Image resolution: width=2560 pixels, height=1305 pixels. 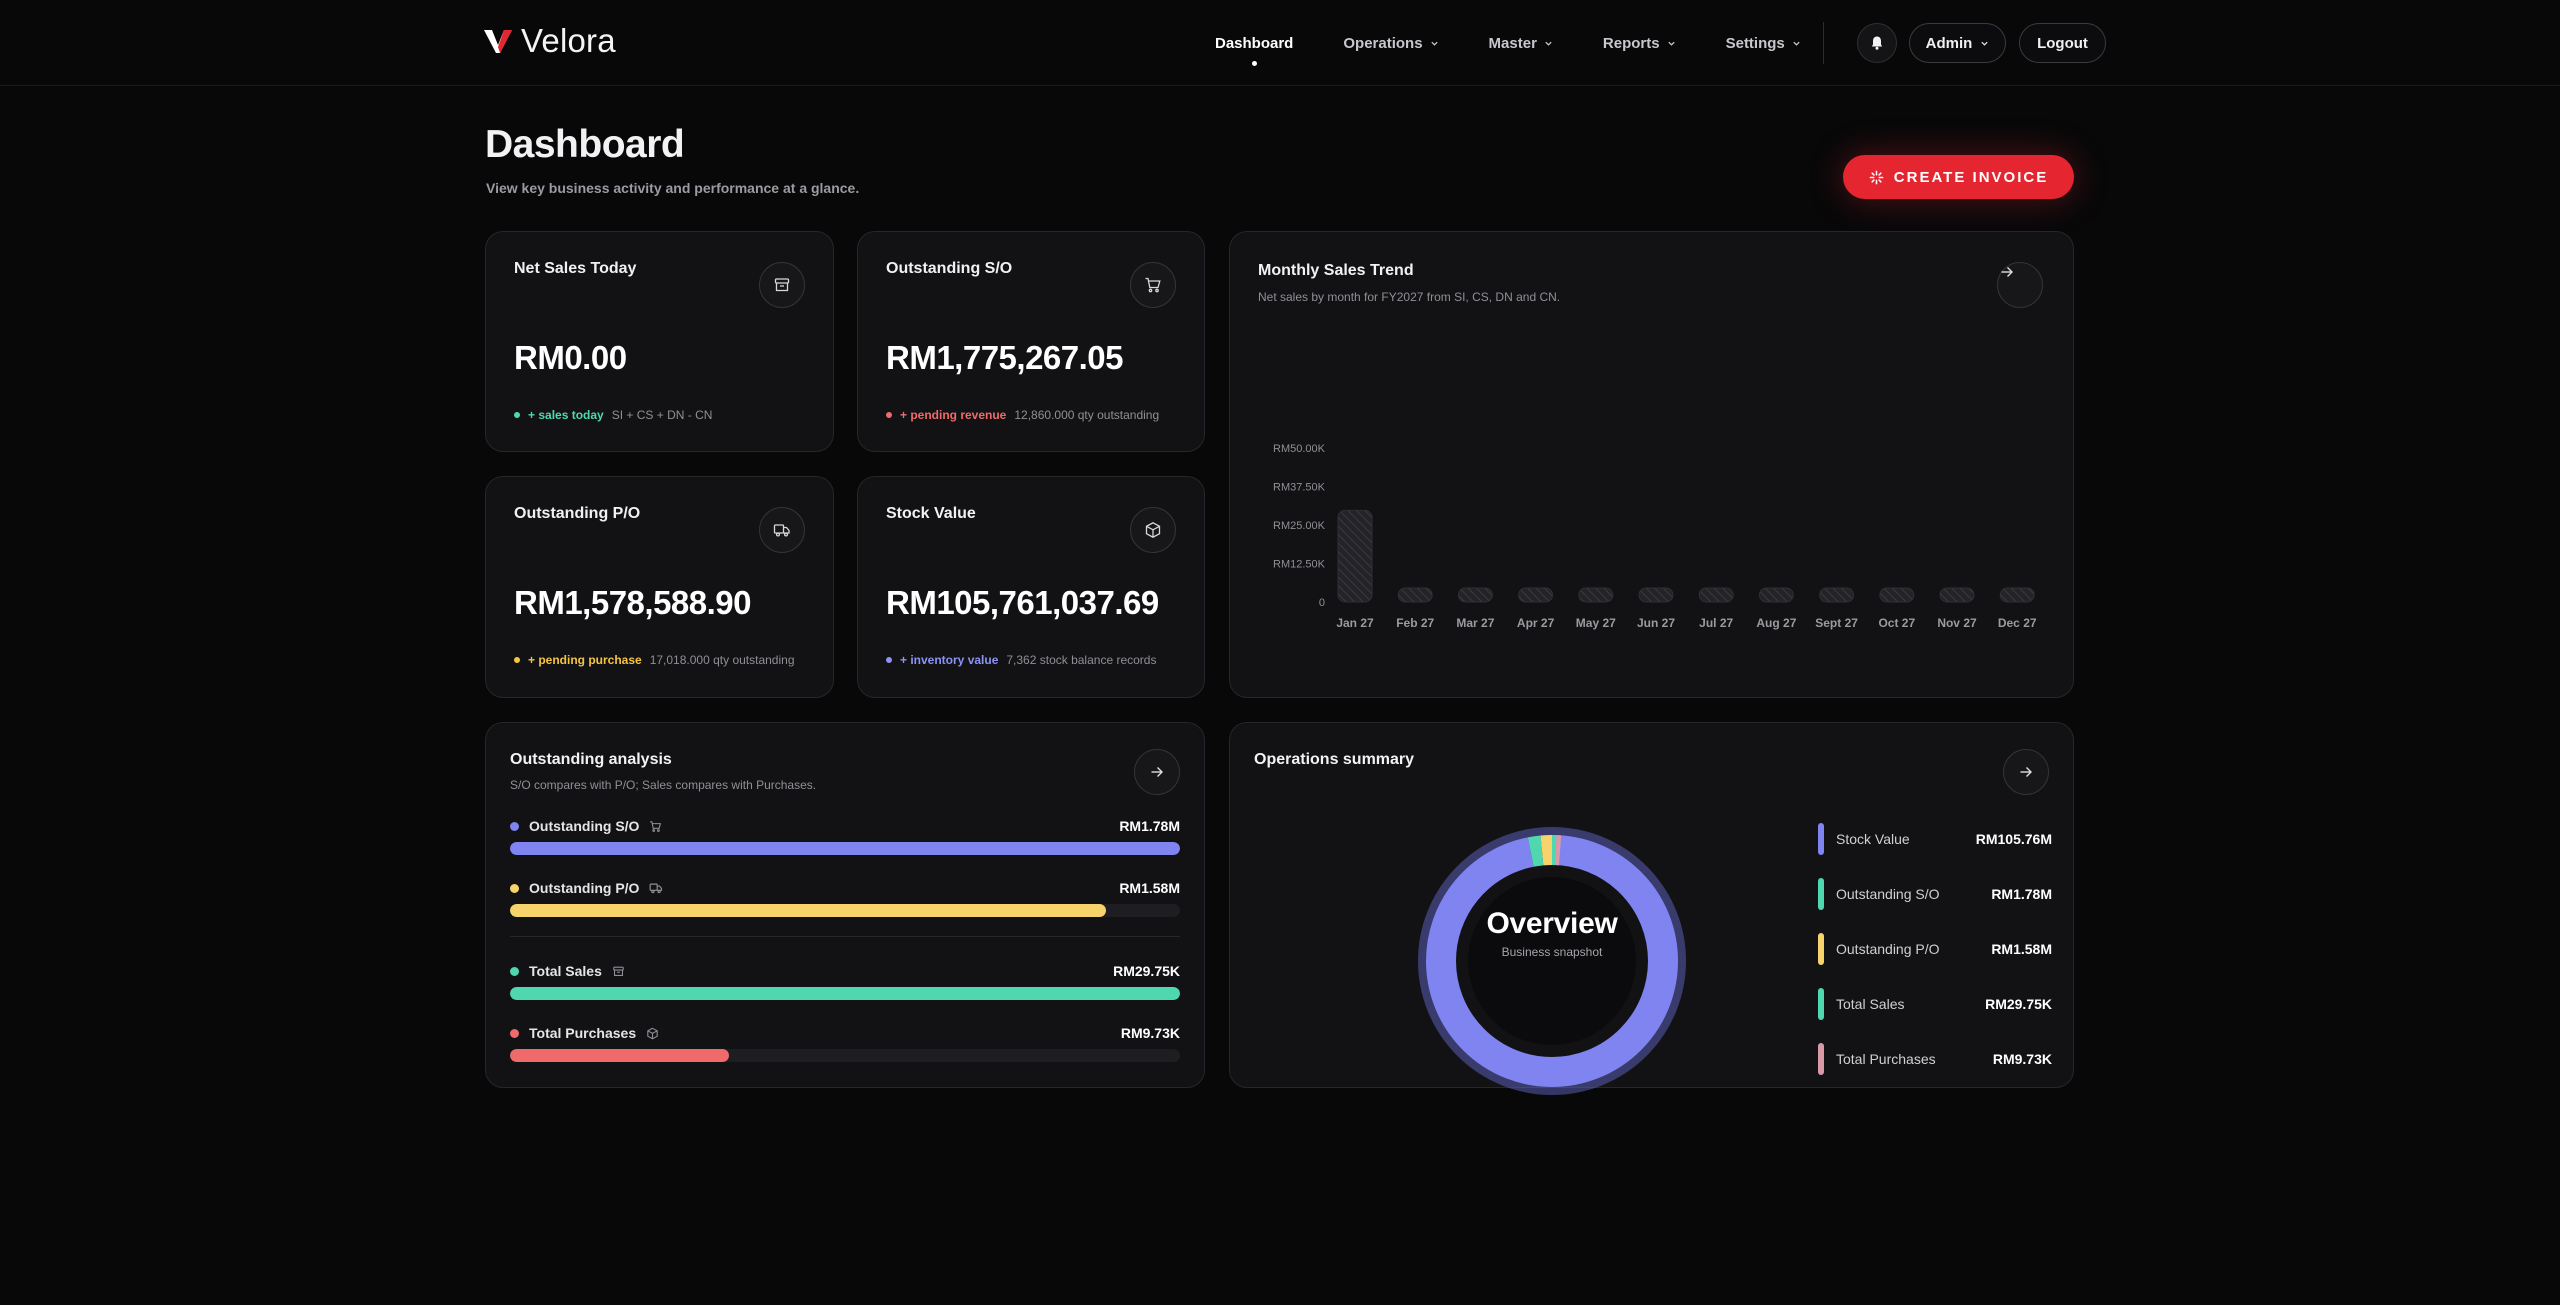 I want to click on nav-master: Master, so click(x=1521, y=43).